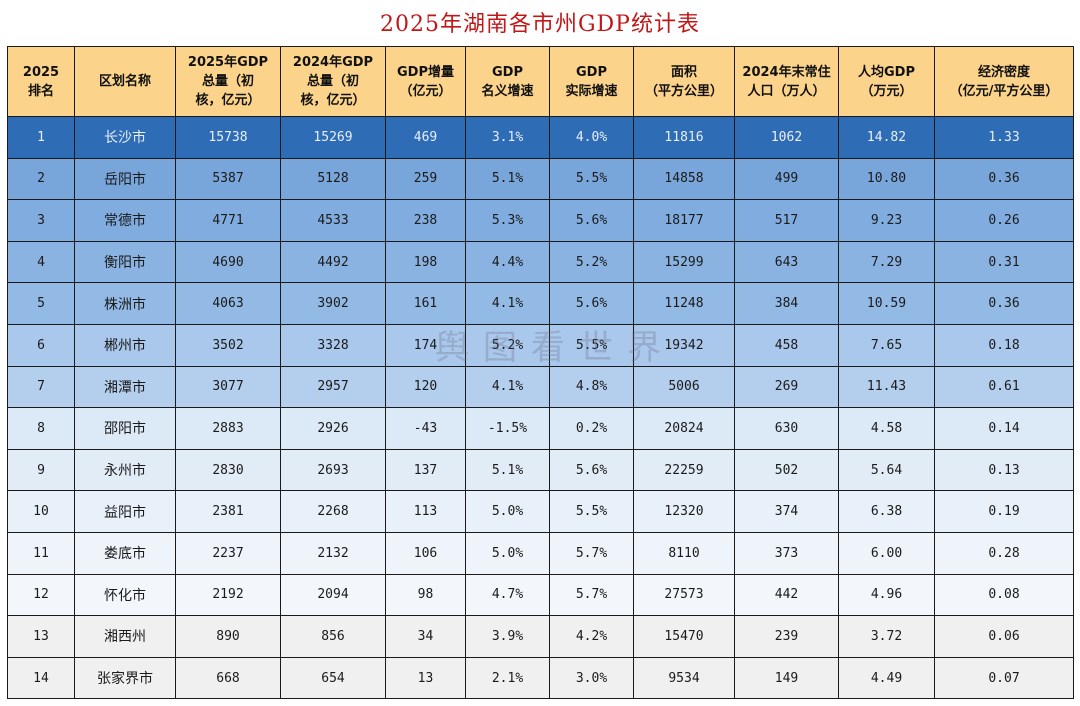  I want to click on economic-density-cell: 0.06, so click(1004, 636).